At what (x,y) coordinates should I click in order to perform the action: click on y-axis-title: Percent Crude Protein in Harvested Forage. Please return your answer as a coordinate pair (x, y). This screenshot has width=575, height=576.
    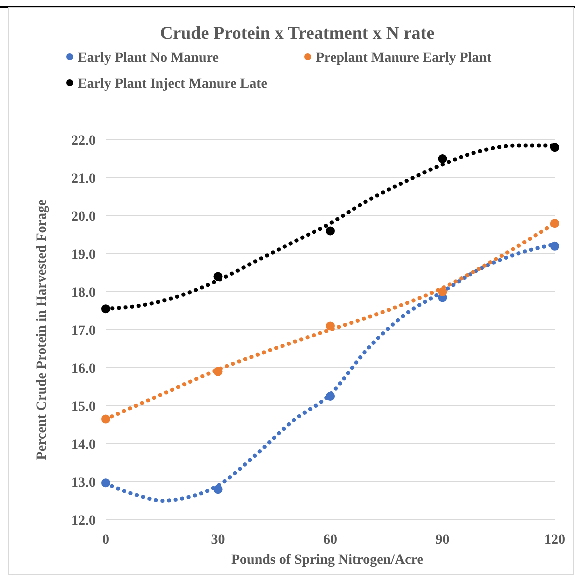
    Looking at the image, I should click on (42, 330).